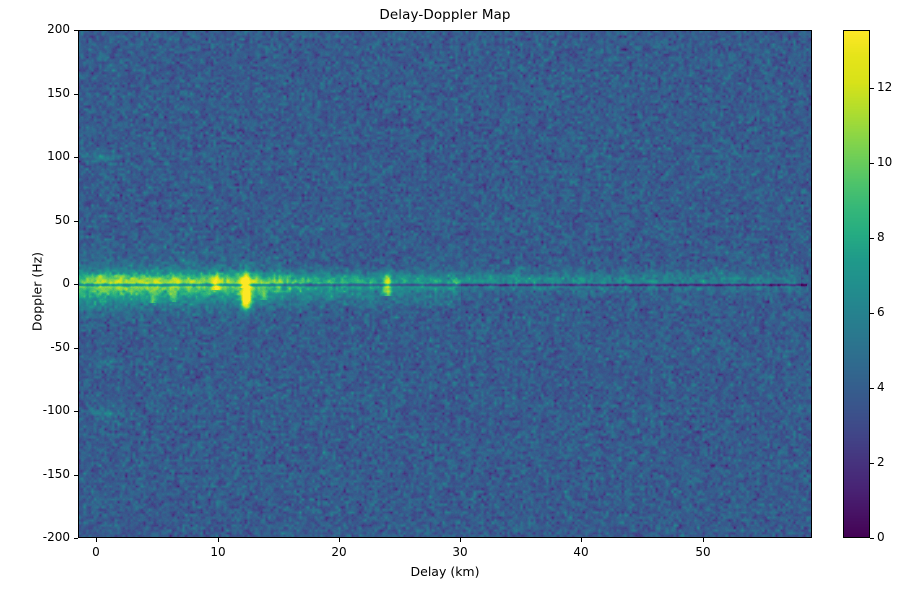  I want to click on y-tick-label: 200, so click(58, 29).